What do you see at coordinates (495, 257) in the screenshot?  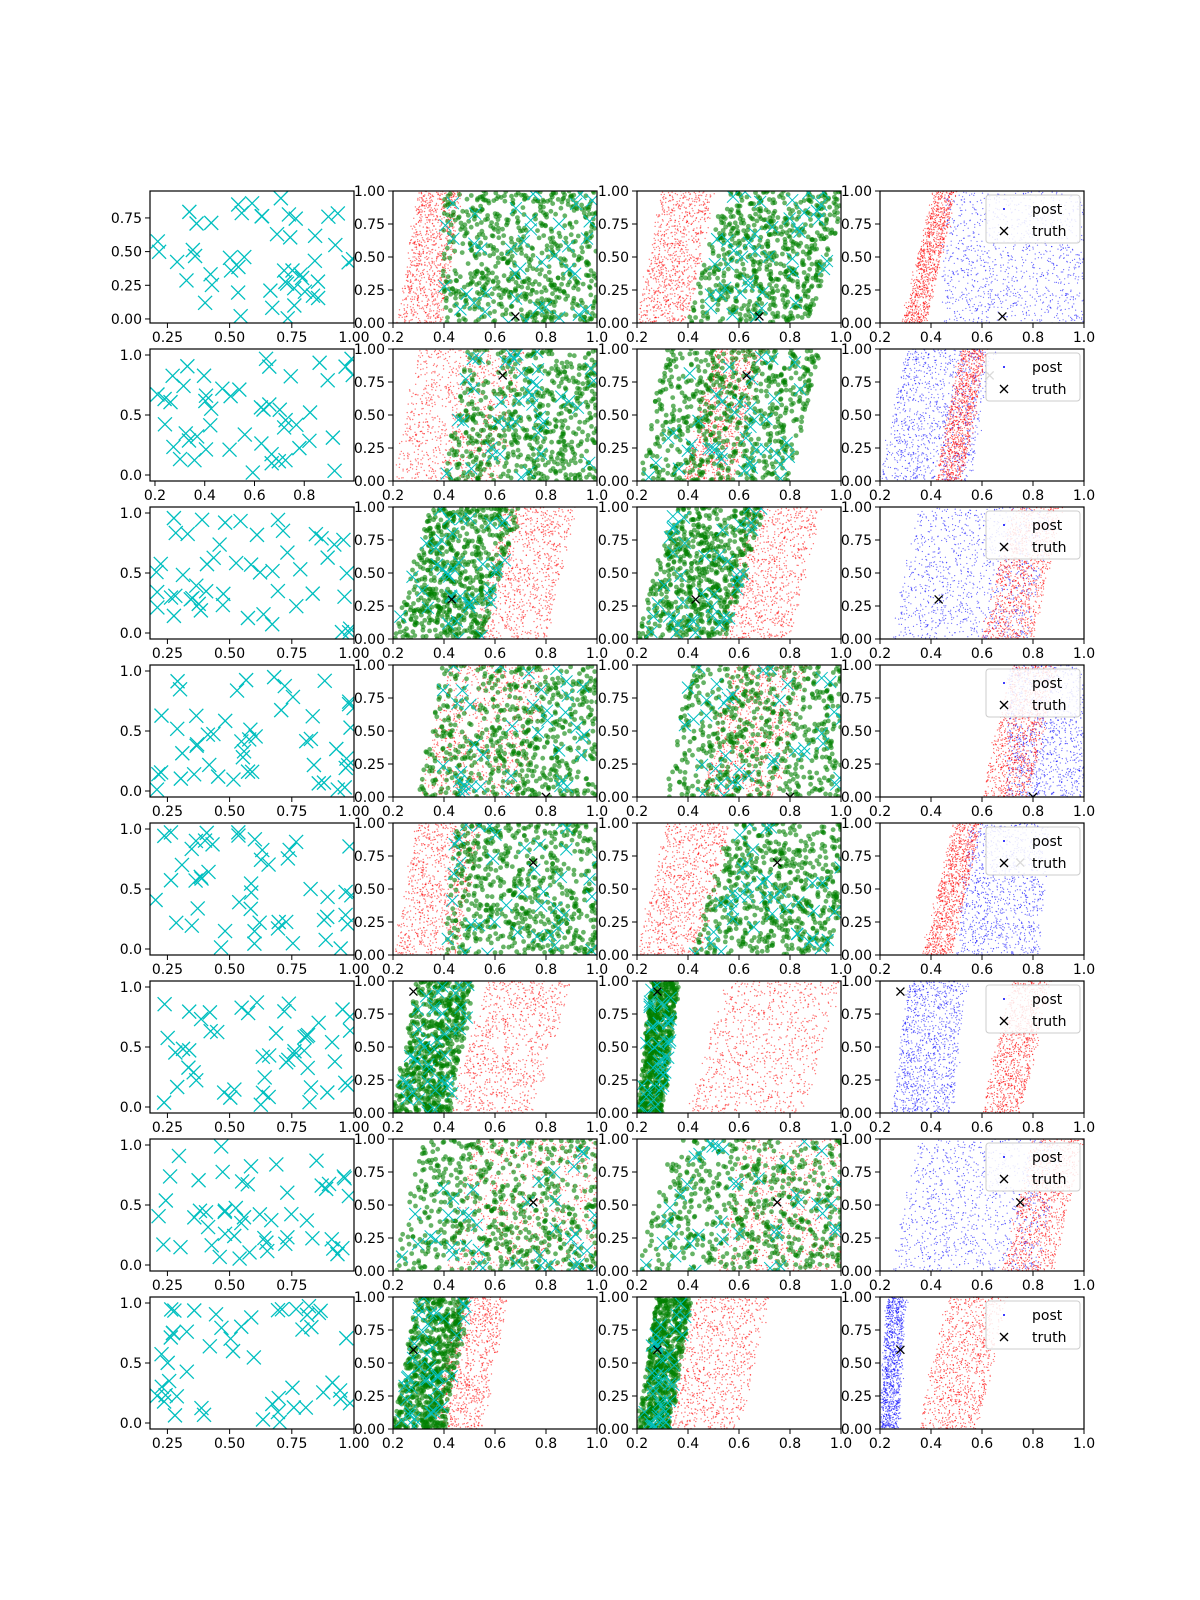 I see `panel-r0-c2-frame` at bounding box center [495, 257].